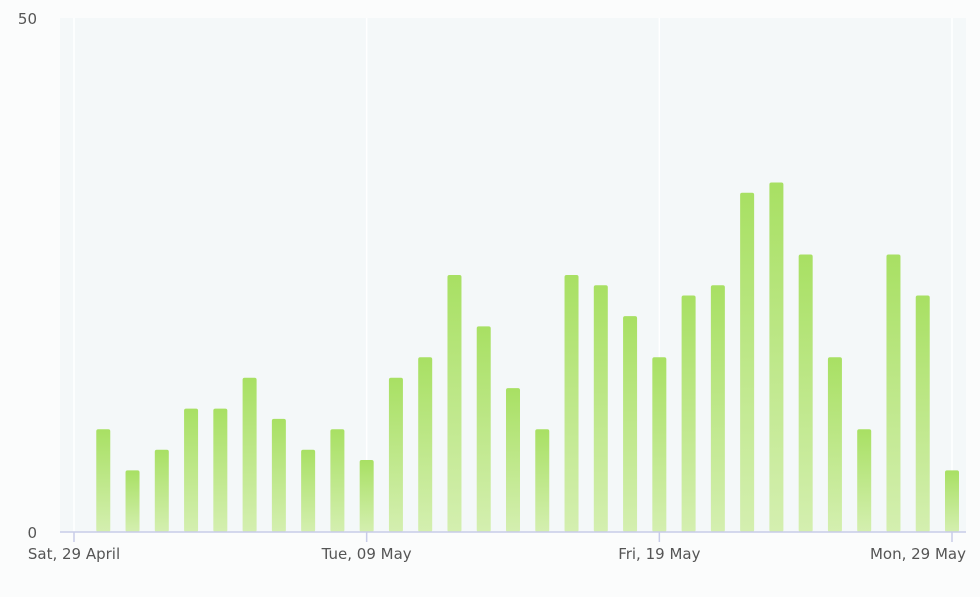 Image resolution: width=980 pixels, height=597 pixels. Describe the element at coordinates (659, 554) in the screenshot. I see `x-tick-label: Fri, 19 May` at that location.